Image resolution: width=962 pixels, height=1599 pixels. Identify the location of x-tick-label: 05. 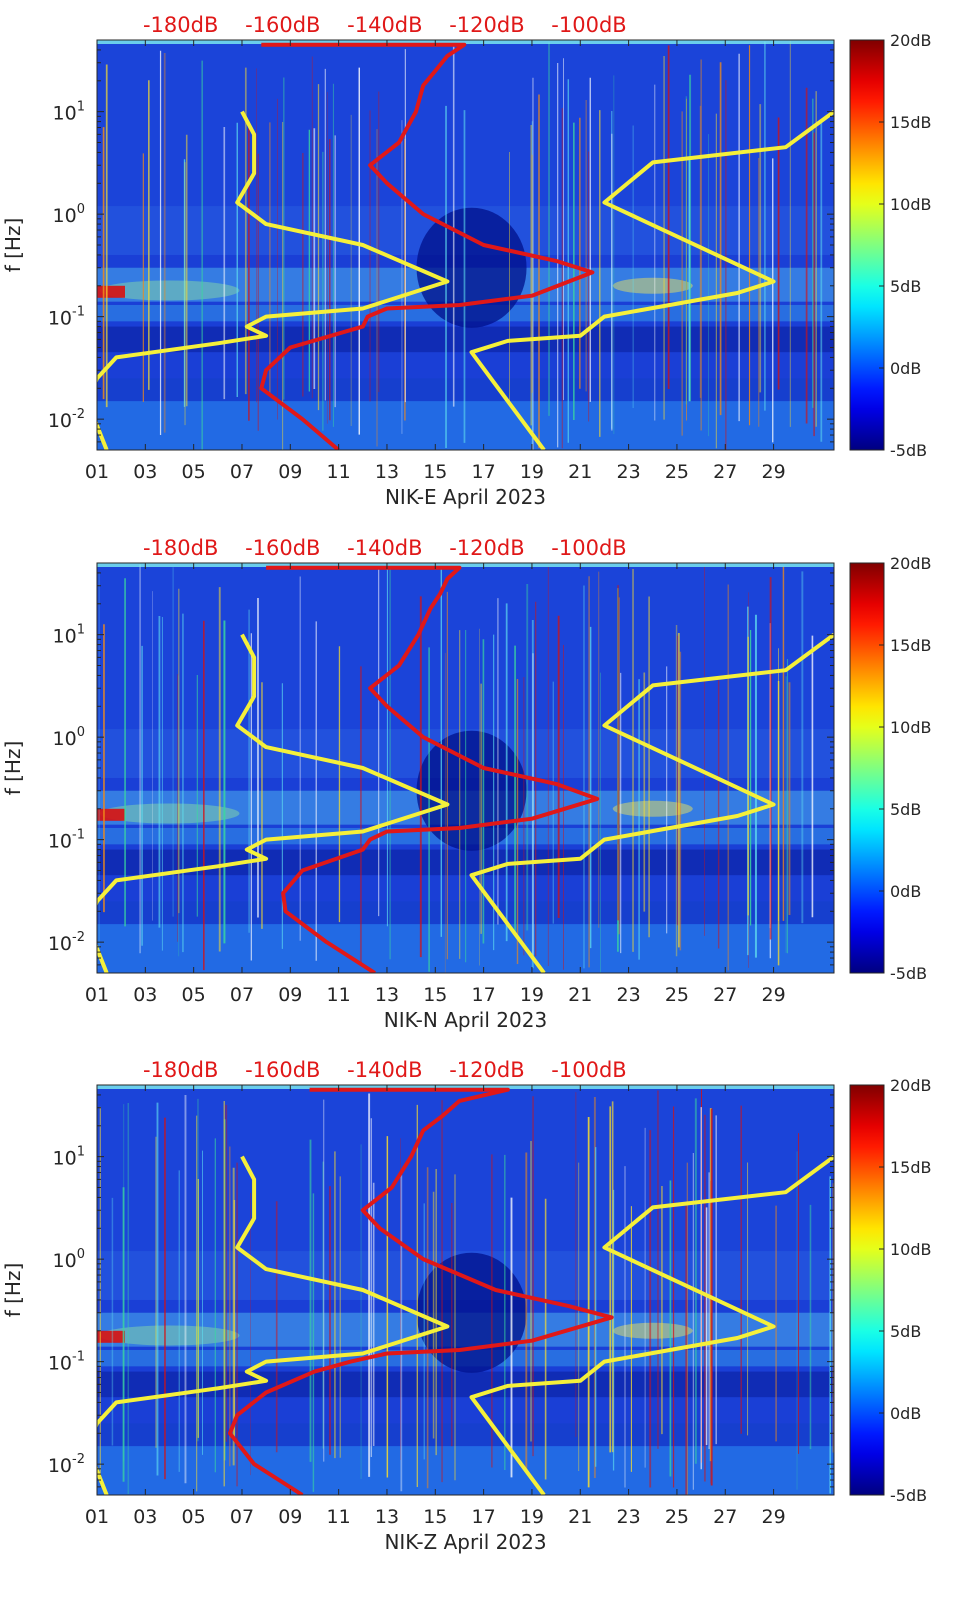
(194, 995).